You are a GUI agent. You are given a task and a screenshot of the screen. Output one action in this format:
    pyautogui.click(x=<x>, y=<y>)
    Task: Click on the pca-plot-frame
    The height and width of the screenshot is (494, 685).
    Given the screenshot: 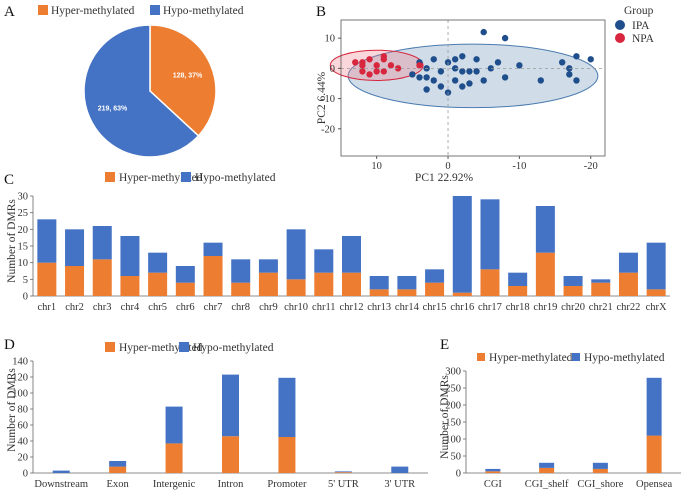 What is the action you would take?
    pyautogui.click(x=473, y=88)
    